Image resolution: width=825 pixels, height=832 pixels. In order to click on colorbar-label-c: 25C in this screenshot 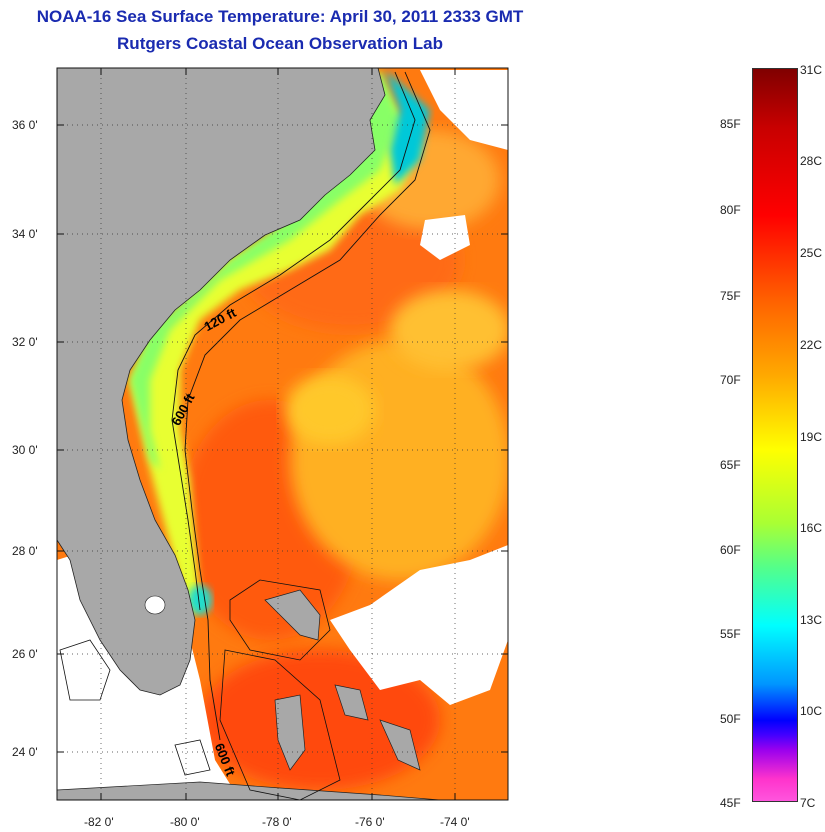, I will do `click(811, 253)`.